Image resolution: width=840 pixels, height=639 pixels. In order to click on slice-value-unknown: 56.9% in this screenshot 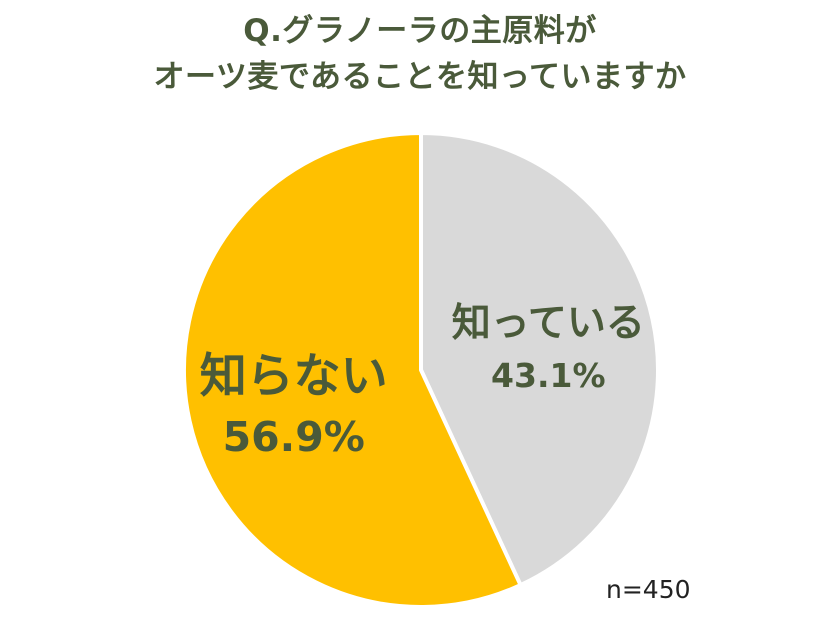, I will do `click(294, 437)`.